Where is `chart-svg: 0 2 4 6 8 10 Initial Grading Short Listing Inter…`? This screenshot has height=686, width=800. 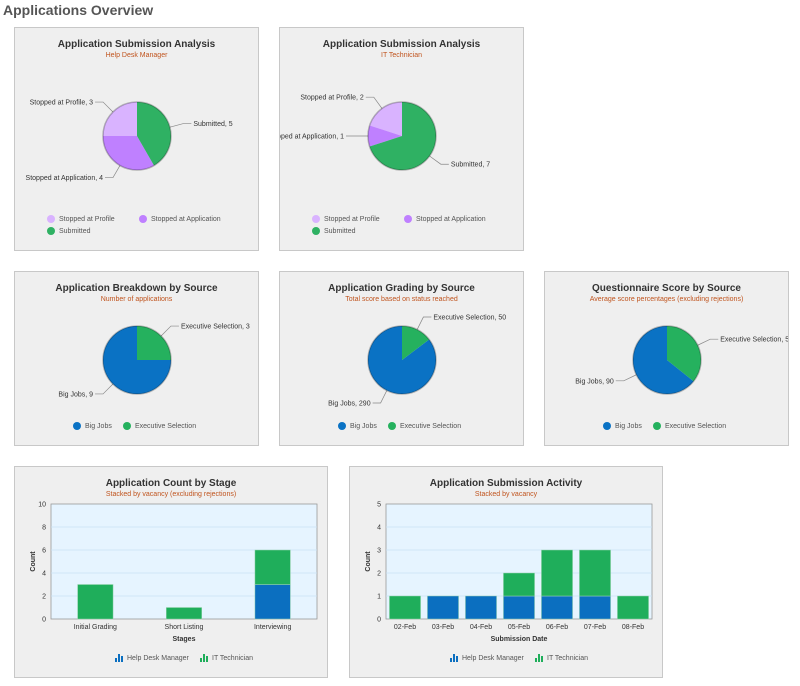
chart-svg: 0 2 4 6 8 10 Initial Grading Short Listing Inter… is located at coordinates (174, 572).